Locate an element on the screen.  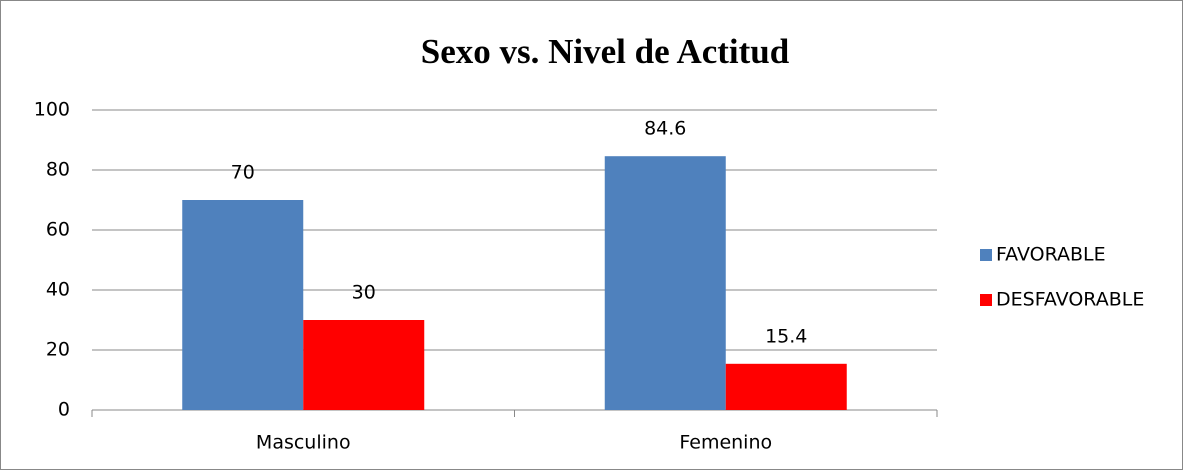
y-tick-label: 20 is located at coordinates (58, 350).